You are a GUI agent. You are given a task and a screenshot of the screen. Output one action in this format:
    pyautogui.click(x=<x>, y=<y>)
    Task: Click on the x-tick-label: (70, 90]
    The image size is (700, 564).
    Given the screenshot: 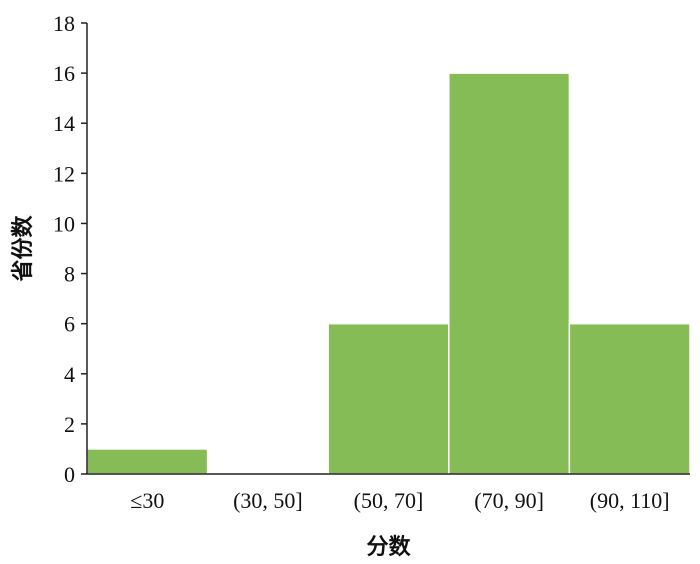 What is the action you would take?
    pyautogui.click(x=509, y=500)
    